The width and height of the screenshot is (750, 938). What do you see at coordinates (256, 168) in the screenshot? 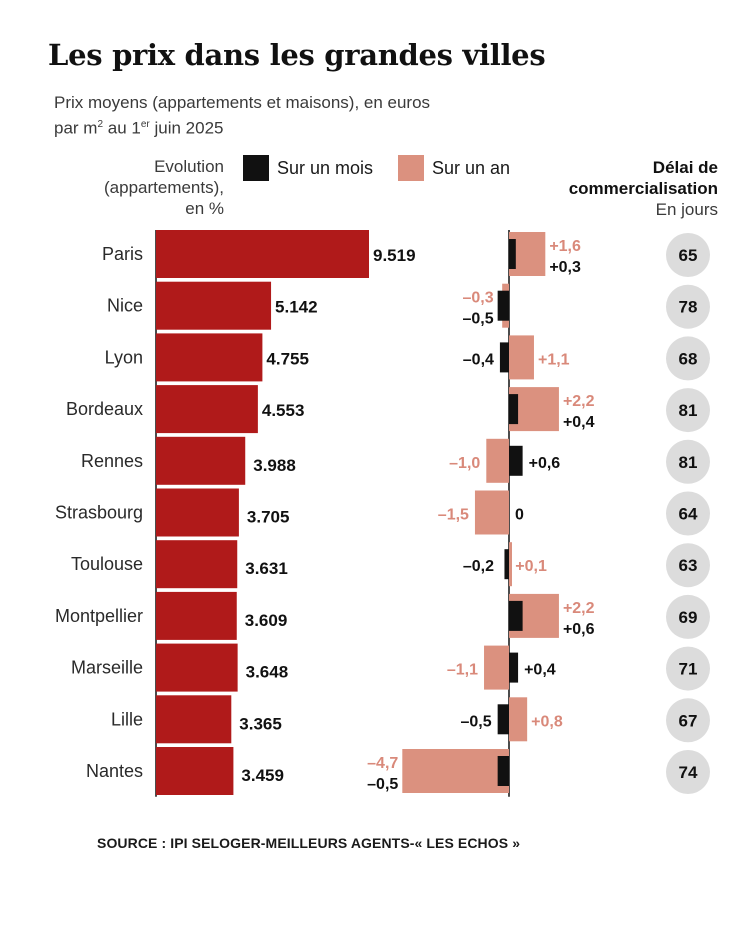
I see `legend-month-swatch` at bounding box center [256, 168].